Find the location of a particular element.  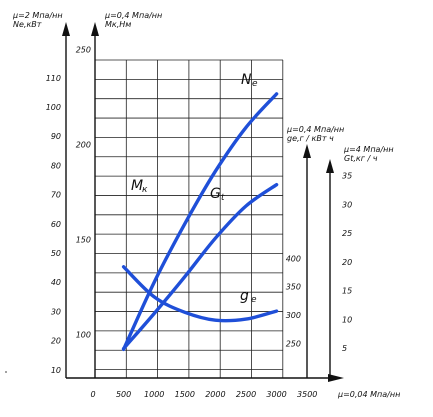

curve-label-gt: G is located at coordinates (215, 194).